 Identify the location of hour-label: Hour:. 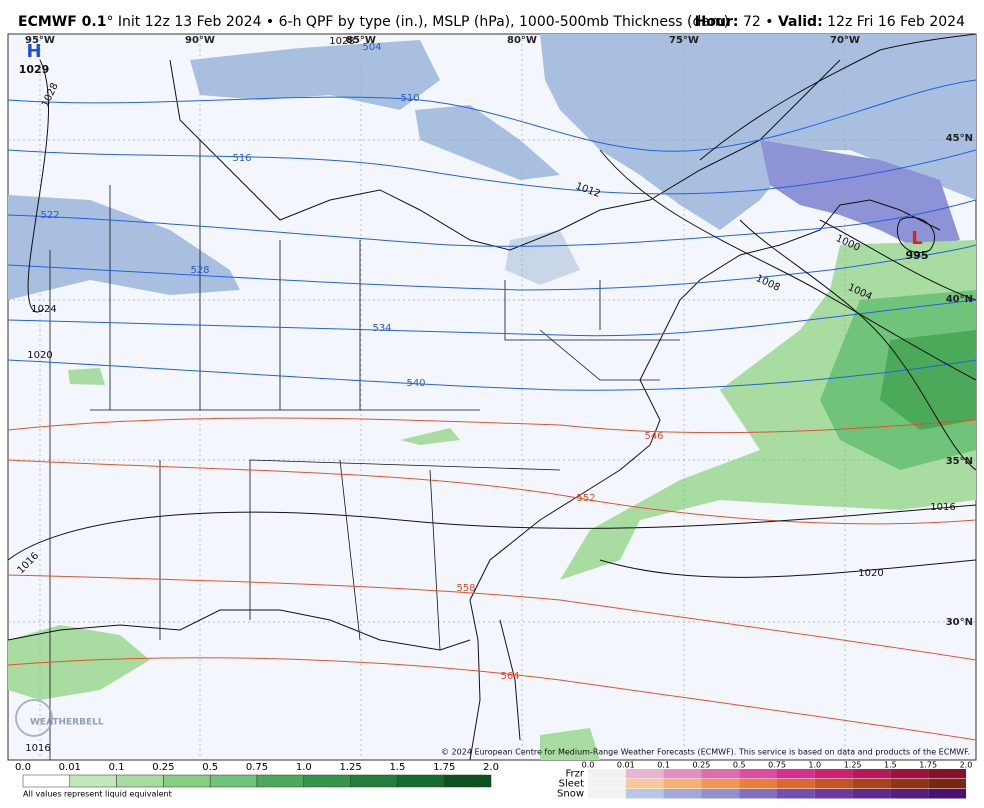
(717, 22).